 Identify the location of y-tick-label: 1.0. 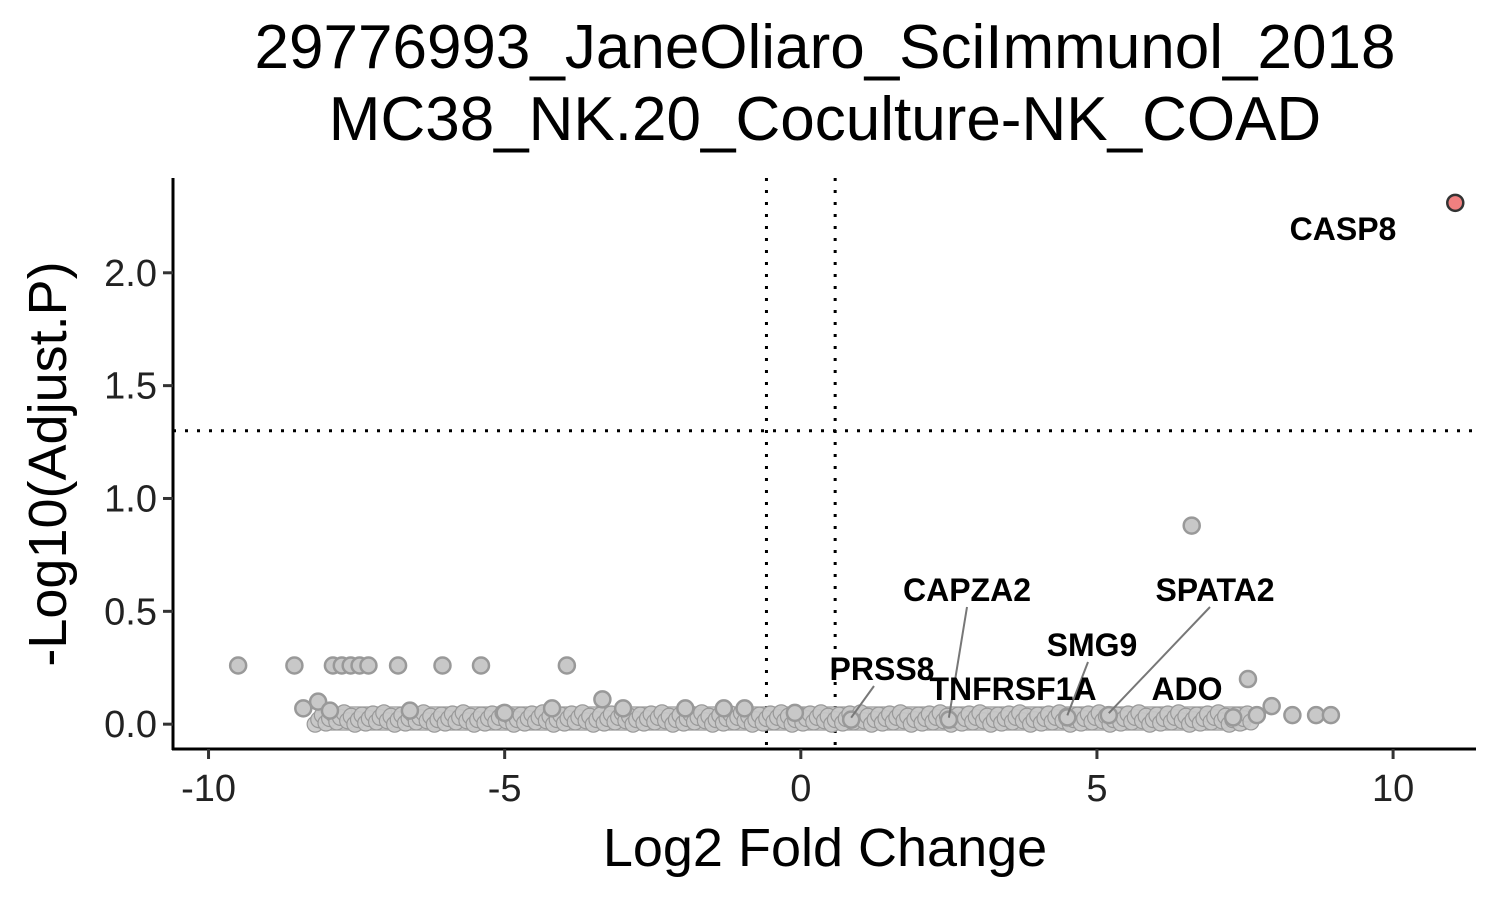
(130, 499).